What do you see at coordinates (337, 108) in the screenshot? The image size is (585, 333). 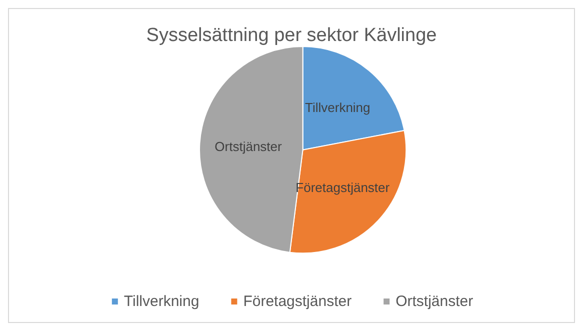 I see `slice-label: Tillverkning` at bounding box center [337, 108].